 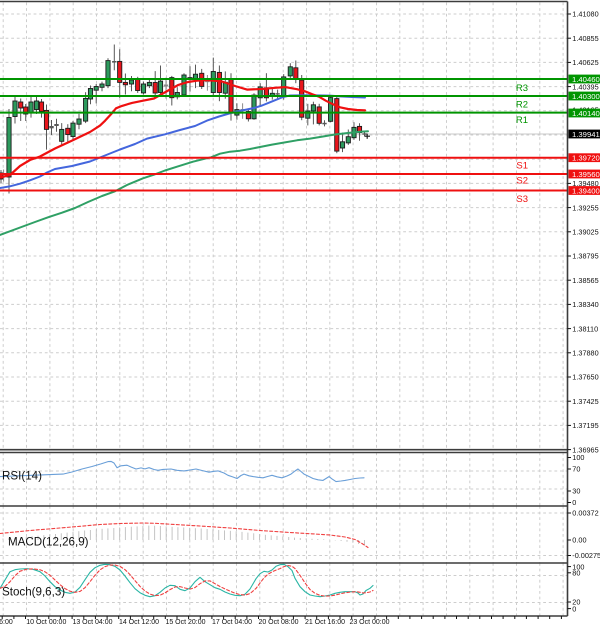 I want to click on svg-text: 23 Oct 00:00, so click(x=369, y=622).